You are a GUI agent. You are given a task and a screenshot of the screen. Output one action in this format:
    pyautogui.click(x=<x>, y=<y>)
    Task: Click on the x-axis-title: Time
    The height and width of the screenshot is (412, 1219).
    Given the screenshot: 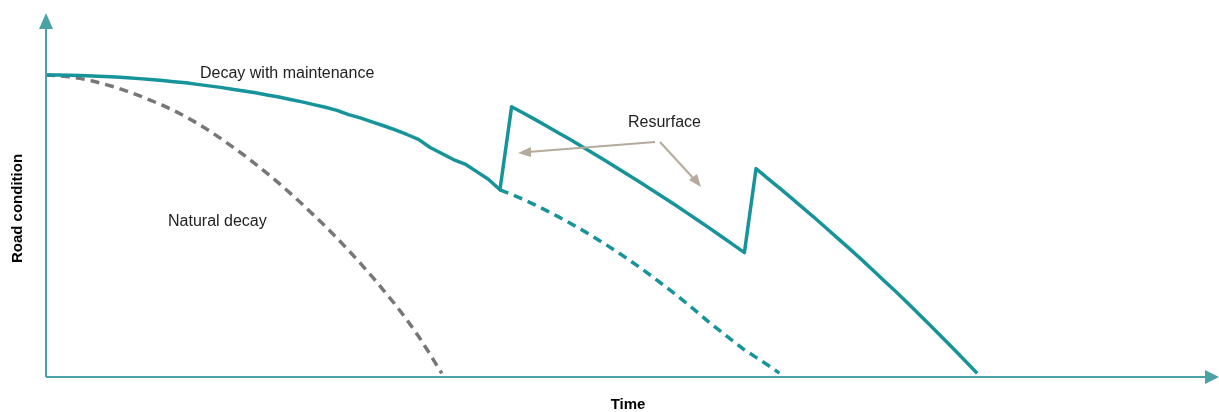 What is the action you would take?
    pyautogui.click(x=628, y=403)
    